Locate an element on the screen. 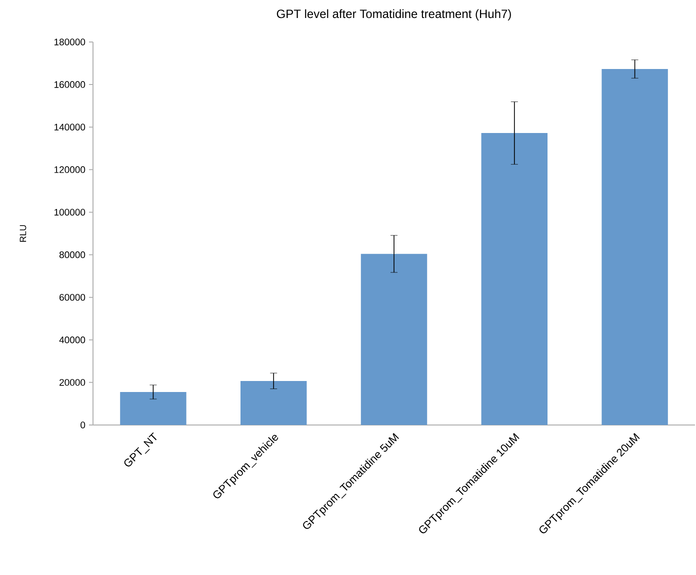  y-tick-label: 180000 is located at coordinates (70, 42).